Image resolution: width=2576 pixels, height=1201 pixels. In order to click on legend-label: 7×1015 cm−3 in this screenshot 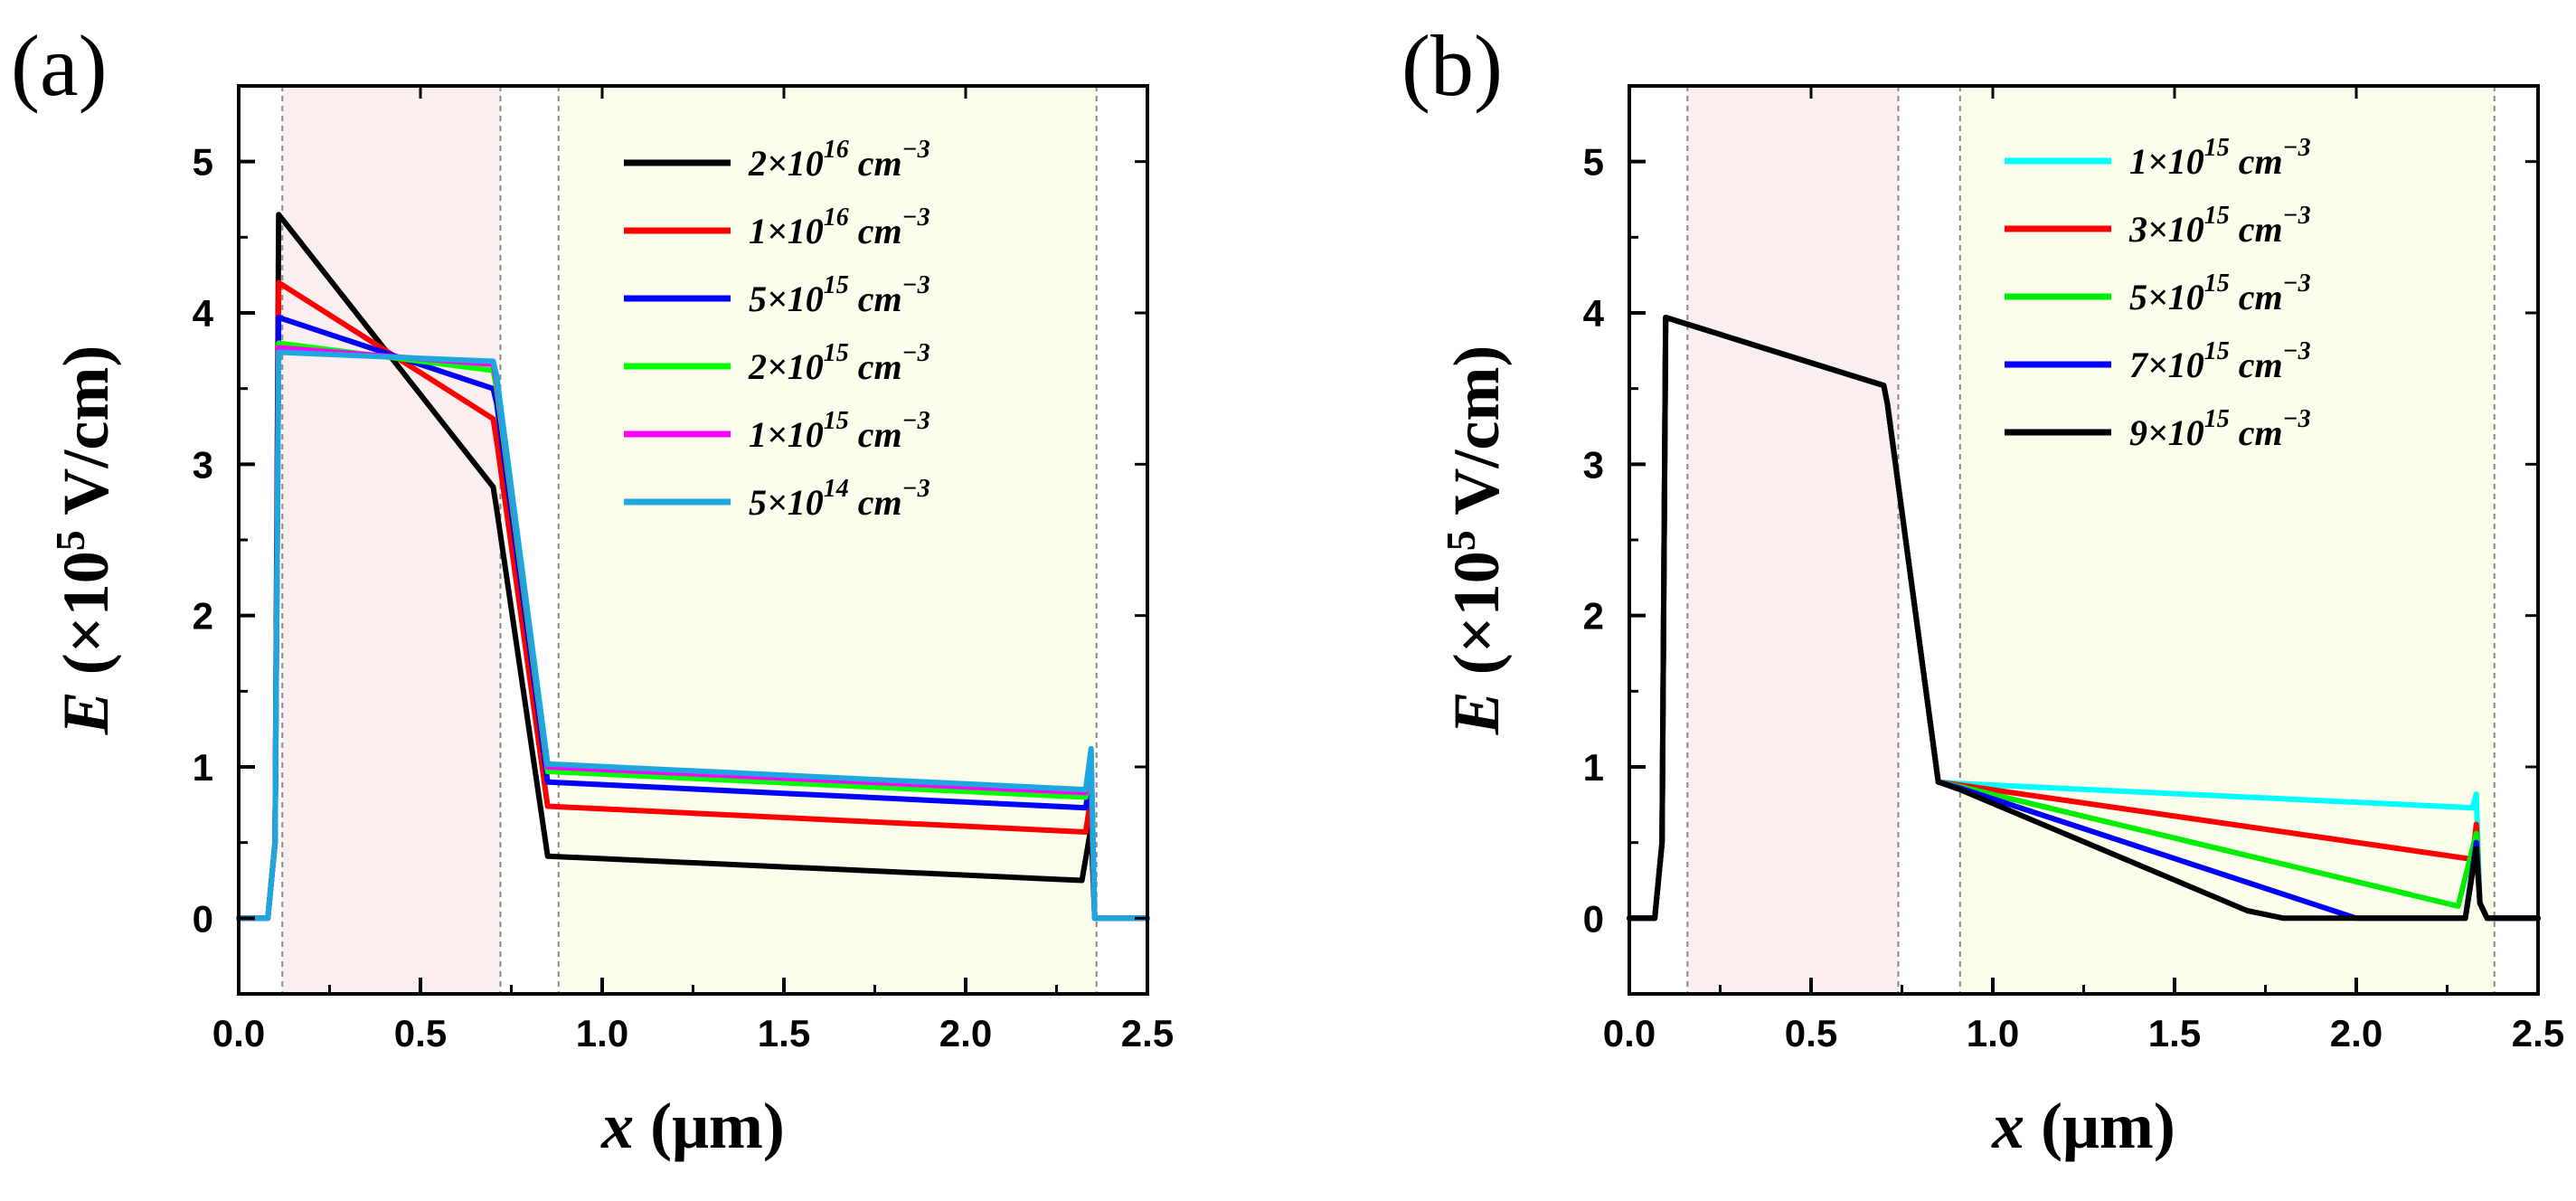, I will do `click(2220, 361)`.